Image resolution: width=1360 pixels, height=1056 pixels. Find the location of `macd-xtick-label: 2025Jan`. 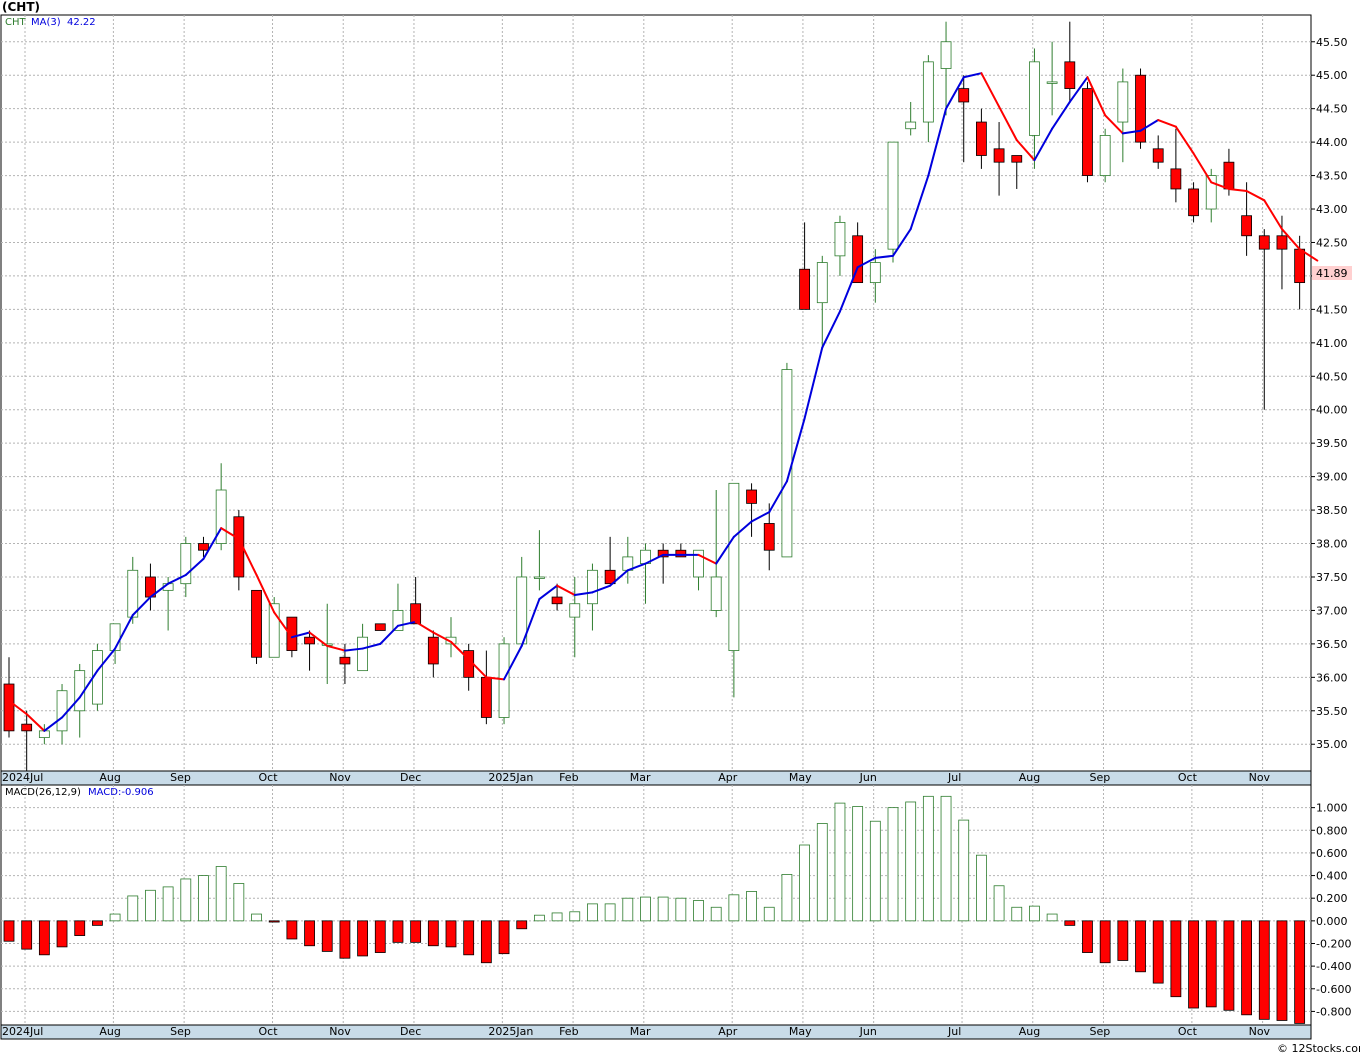

macd-xtick-label: 2025Jan is located at coordinates (510, 1031).